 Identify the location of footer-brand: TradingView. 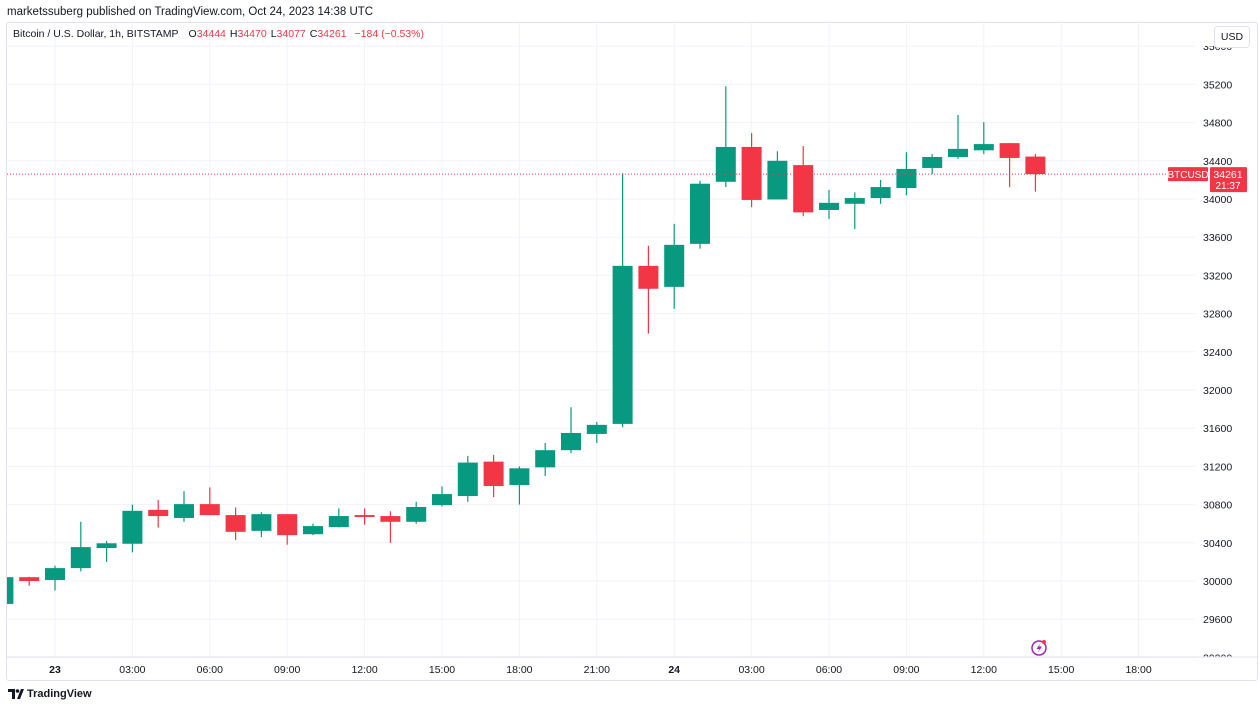
(59, 694).